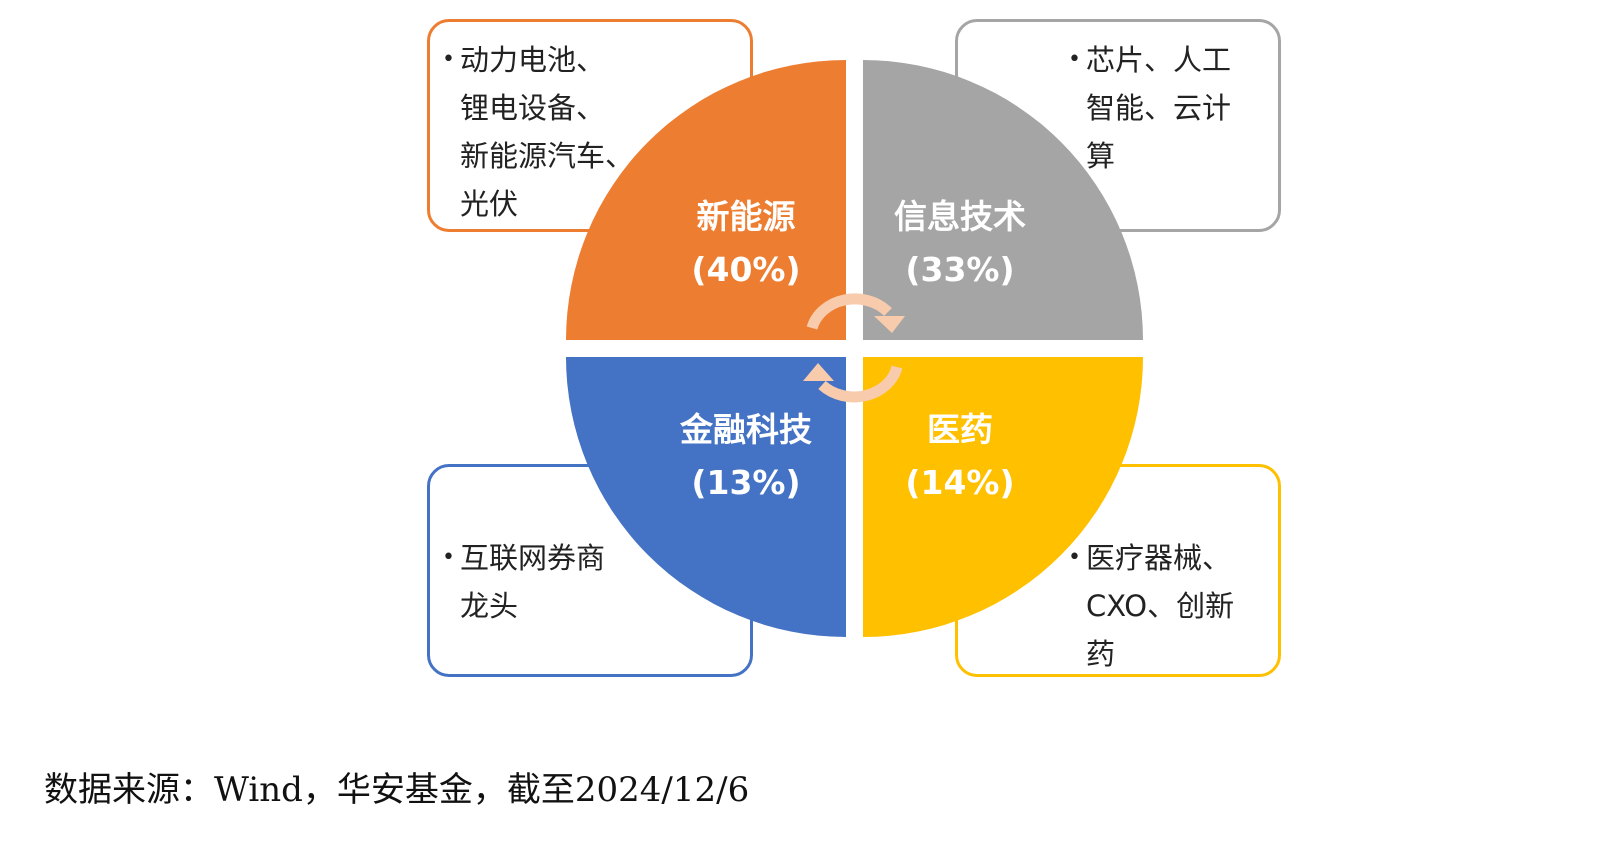  I want to click on callout-text-fintech: 互联网券商 龙头, so click(533, 582).